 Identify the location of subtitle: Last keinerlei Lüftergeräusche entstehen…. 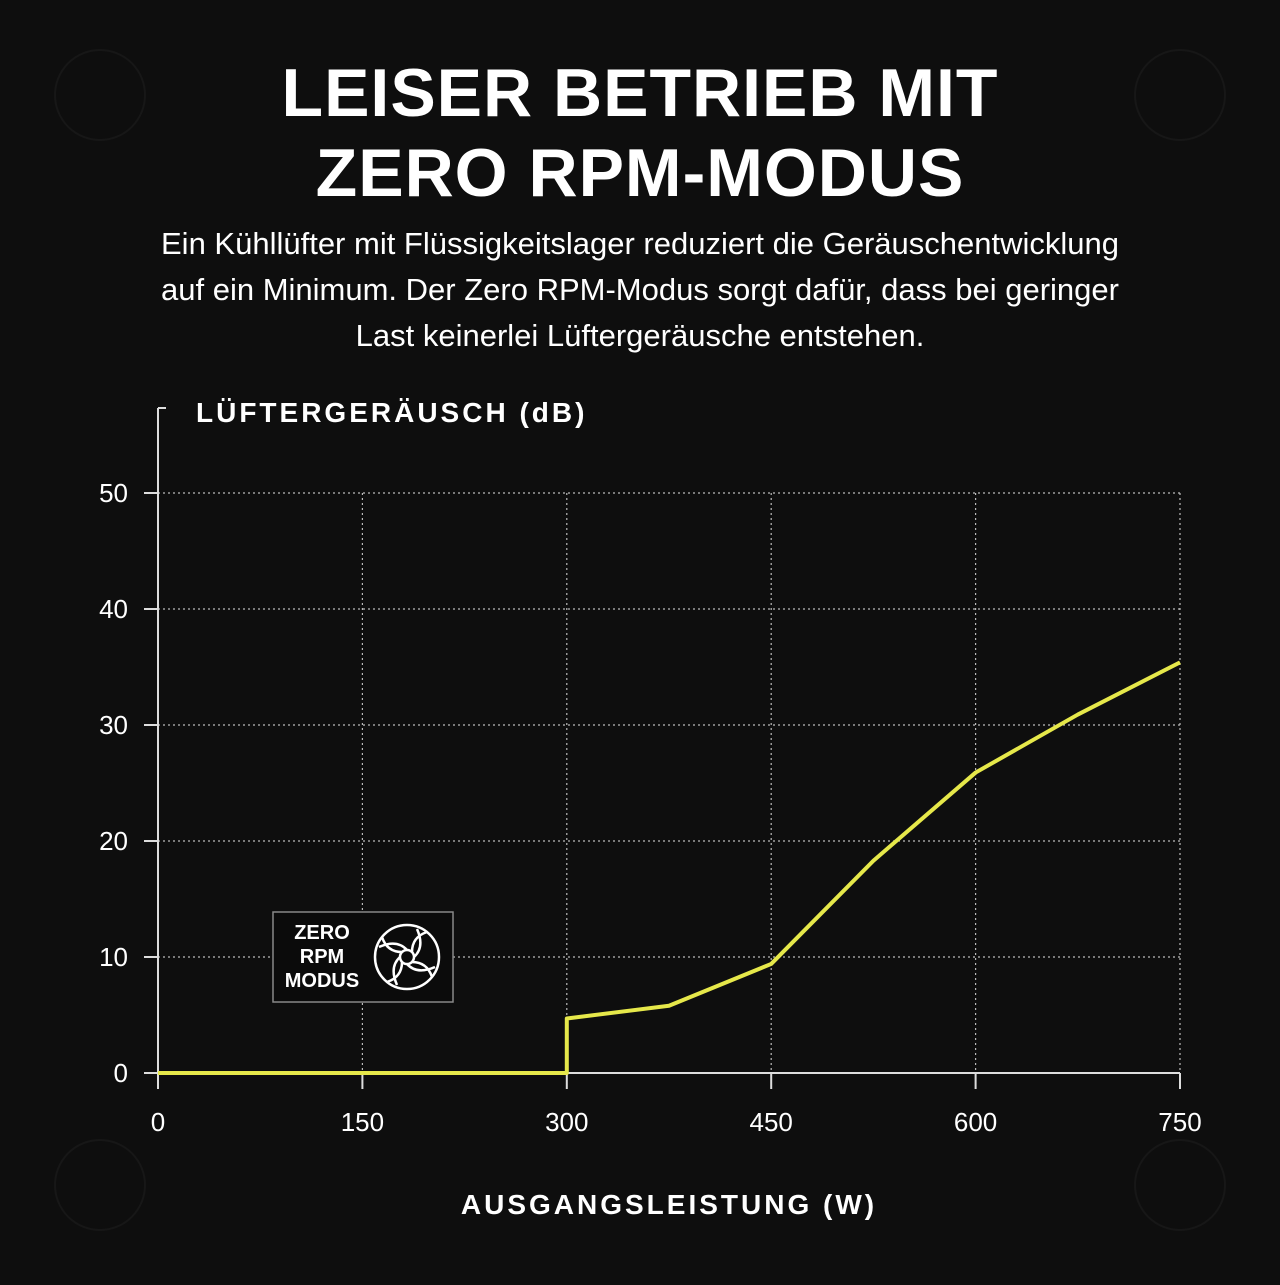
(640, 335).